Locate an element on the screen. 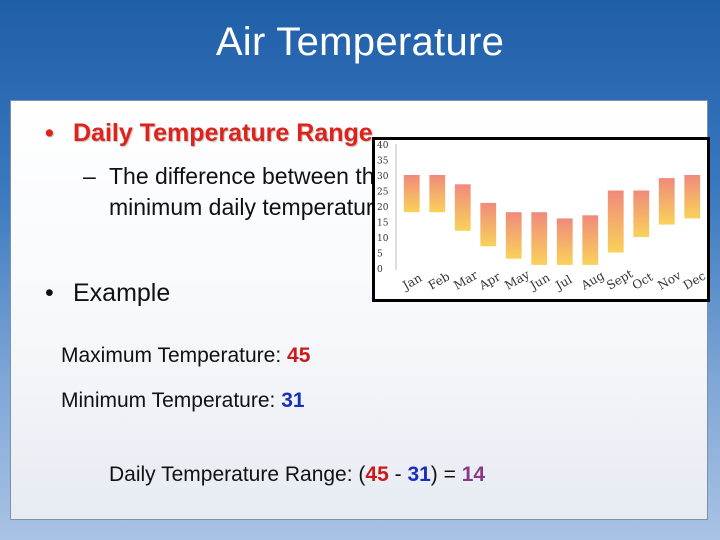  x-tick-label-aug: Aug is located at coordinates (592, 280).